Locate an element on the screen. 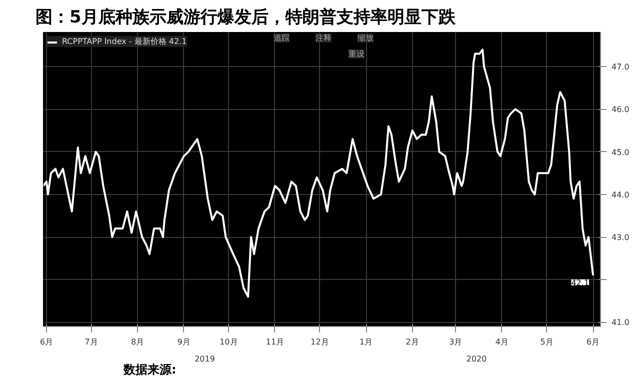  annotation: 重设 is located at coordinates (356, 54).